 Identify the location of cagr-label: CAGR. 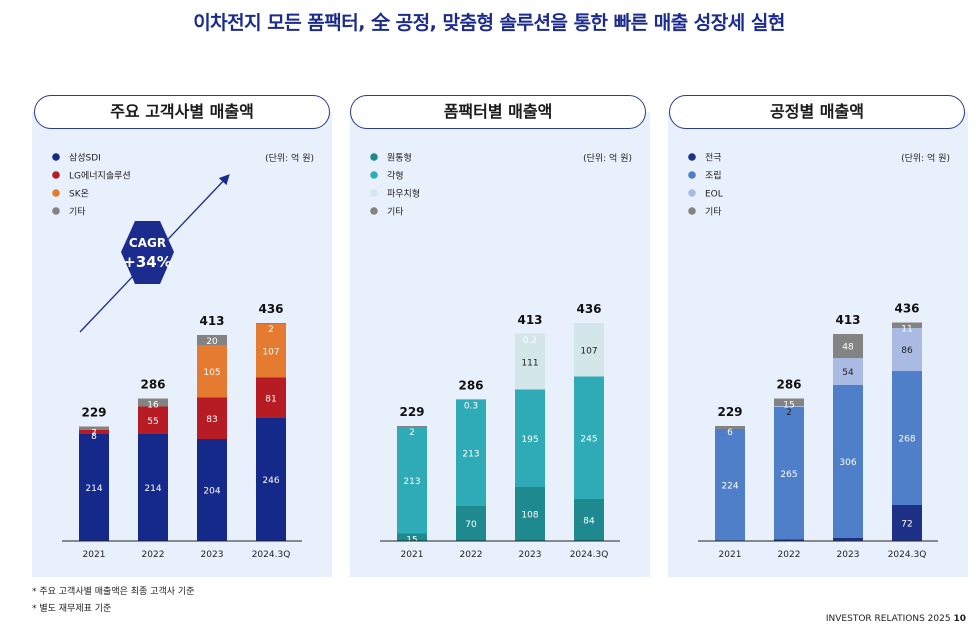
(147, 243).